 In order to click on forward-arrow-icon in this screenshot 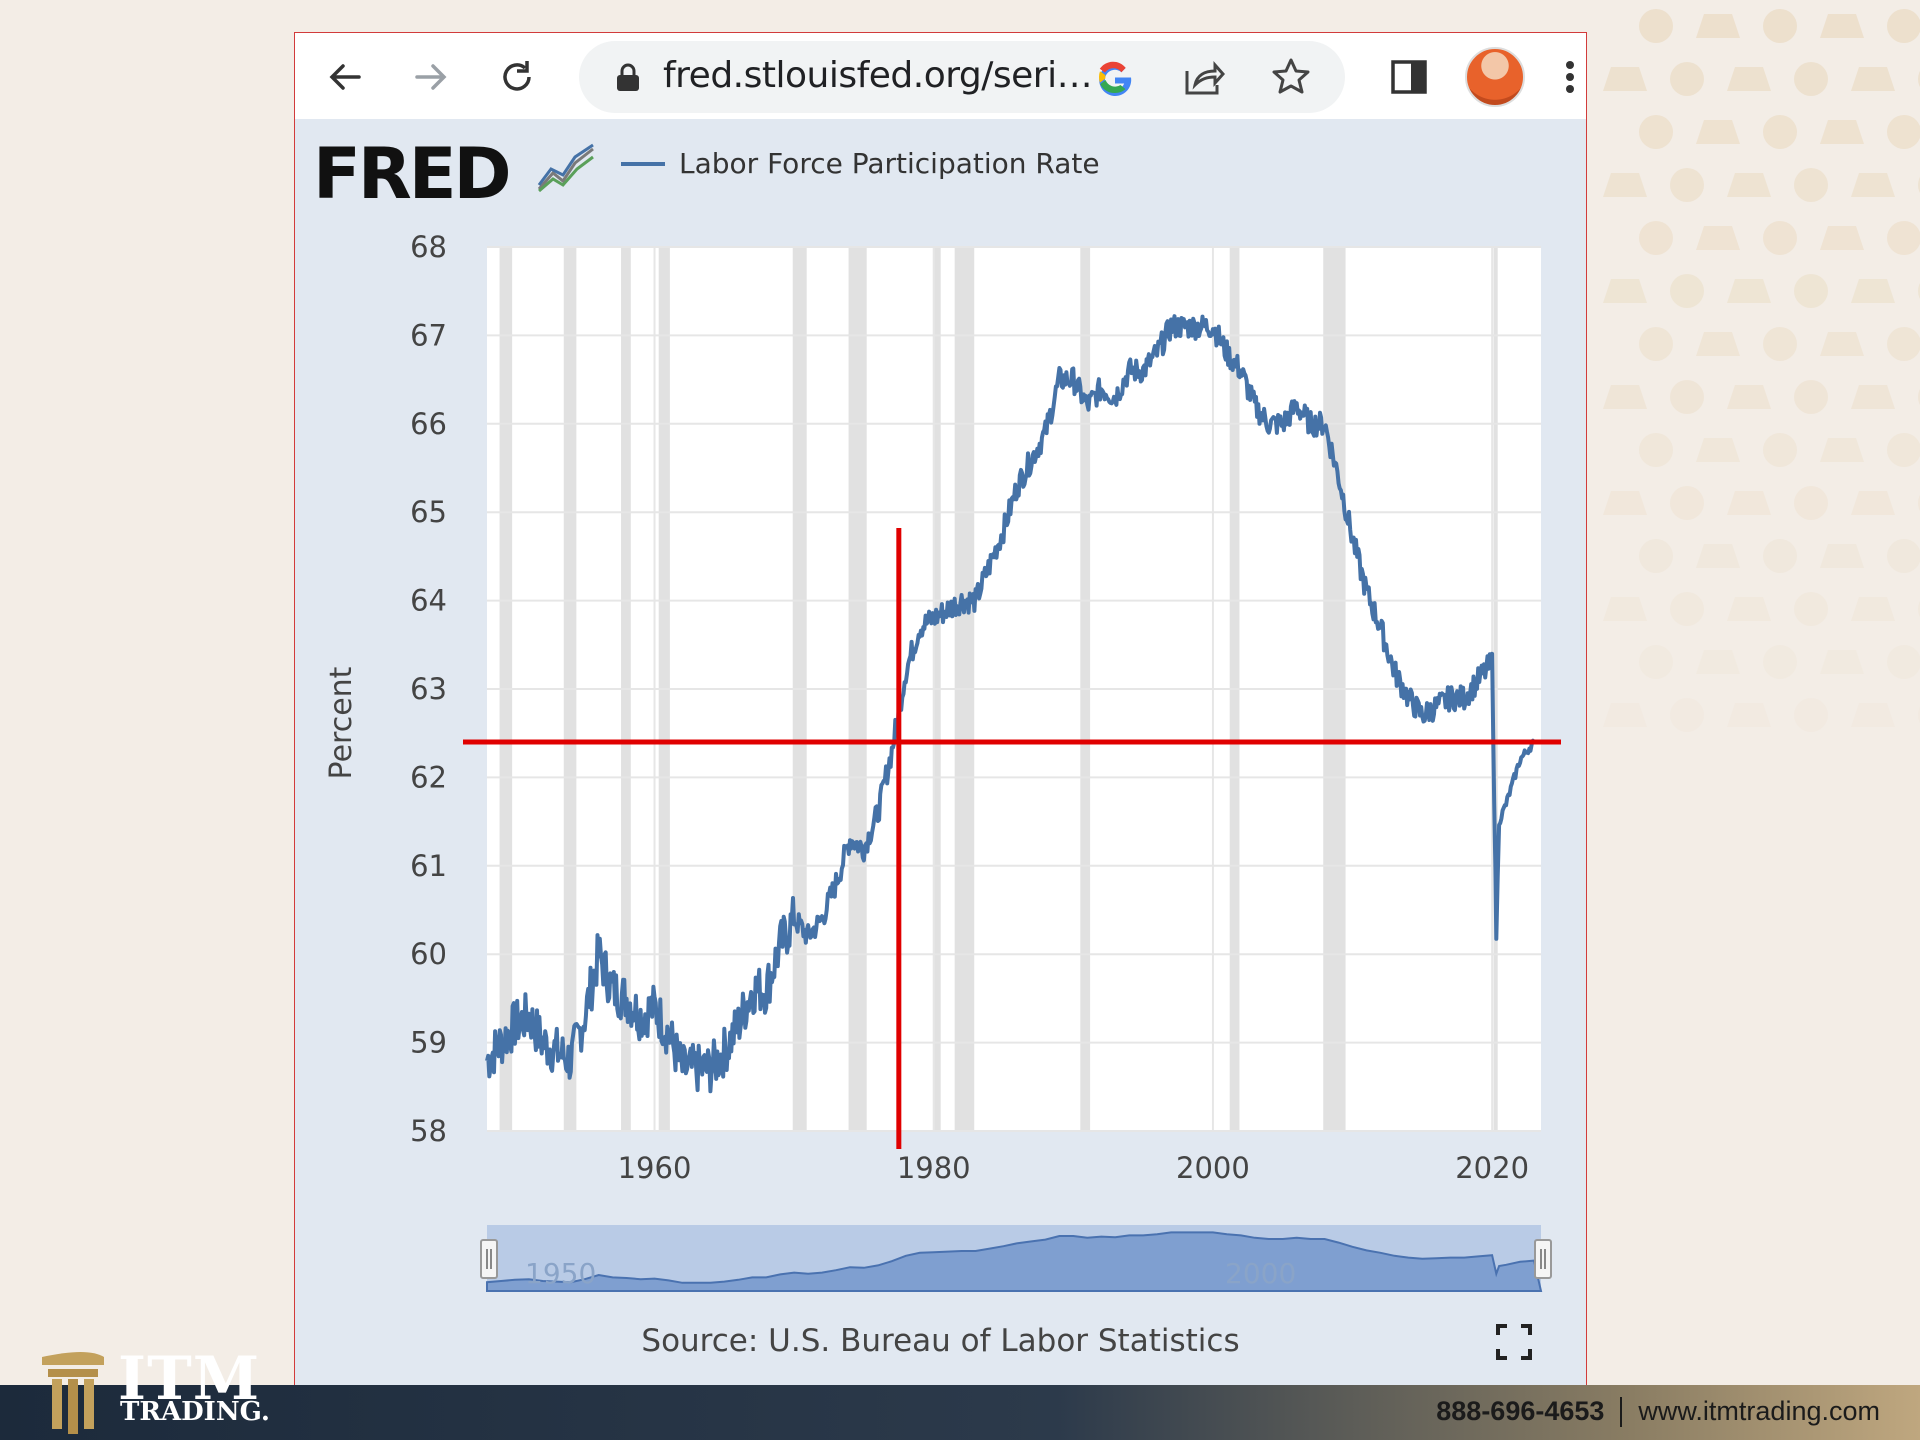, I will do `click(431, 77)`.